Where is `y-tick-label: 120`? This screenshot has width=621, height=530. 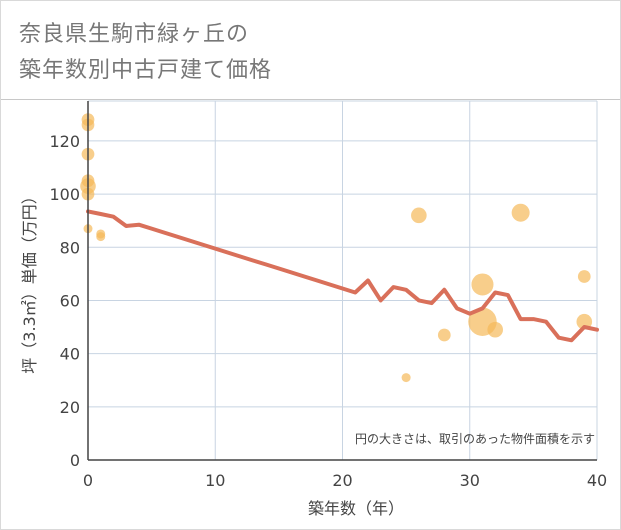 y-tick-label: 120 is located at coordinates (64, 141).